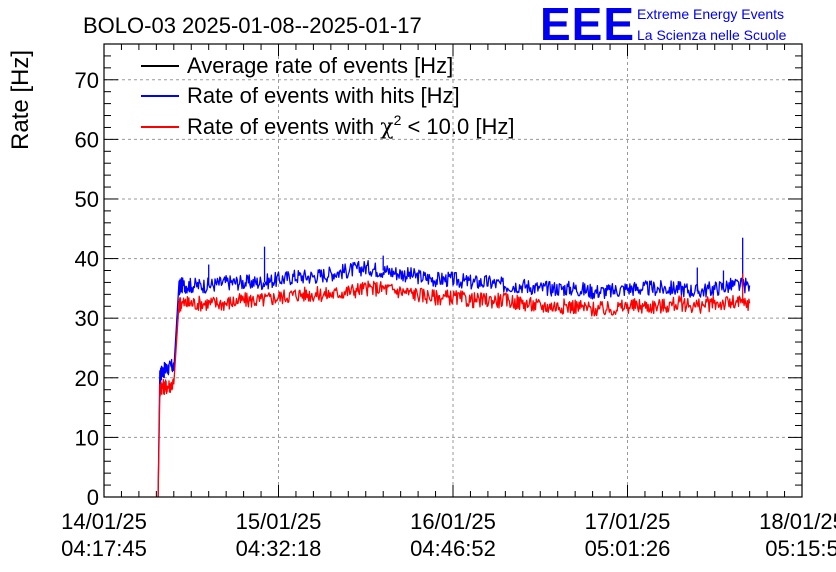  Describe the element at coordinates (87, 318) in the screenshot. I see `y-tick-label: 30` at that location.